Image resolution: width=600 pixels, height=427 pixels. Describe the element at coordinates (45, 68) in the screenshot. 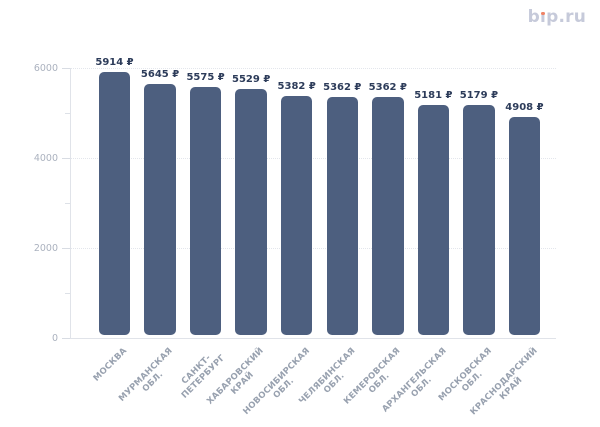

I see `y-tick-label: 6000` at that location.